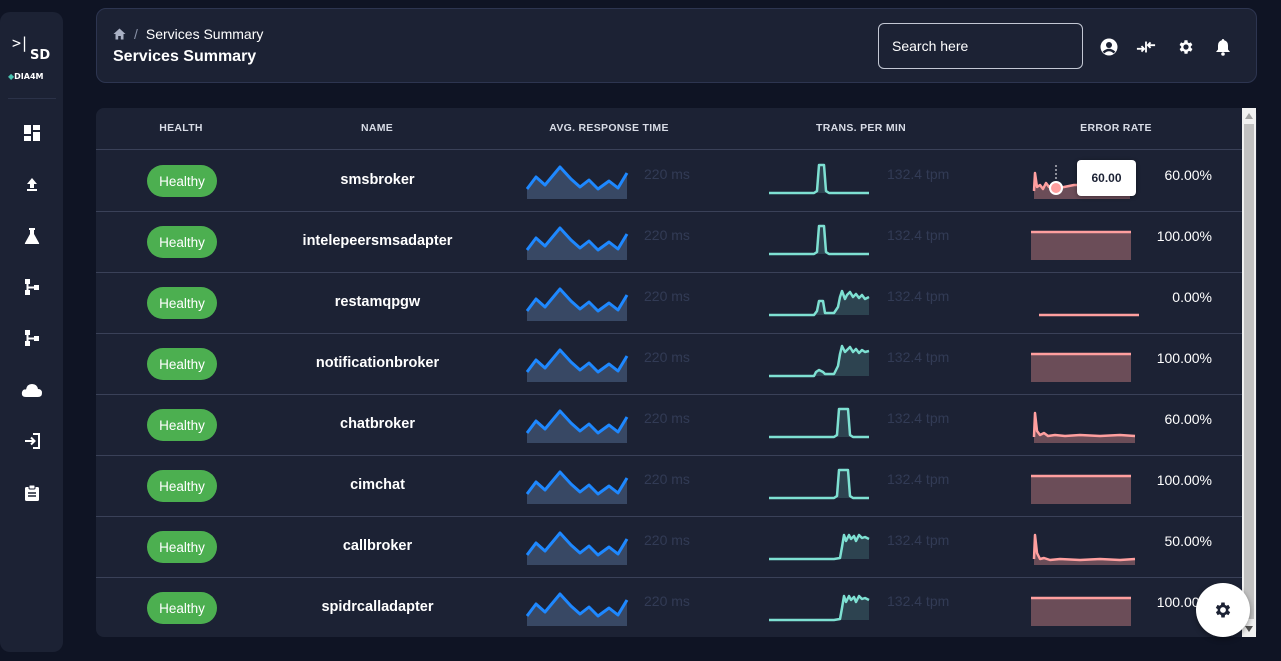 The width and height of the screenshot is (1281, 661). What do you see at coordinates (980, 46) in the screenshot?
I see `search-input` at bounding box center [980, 46].